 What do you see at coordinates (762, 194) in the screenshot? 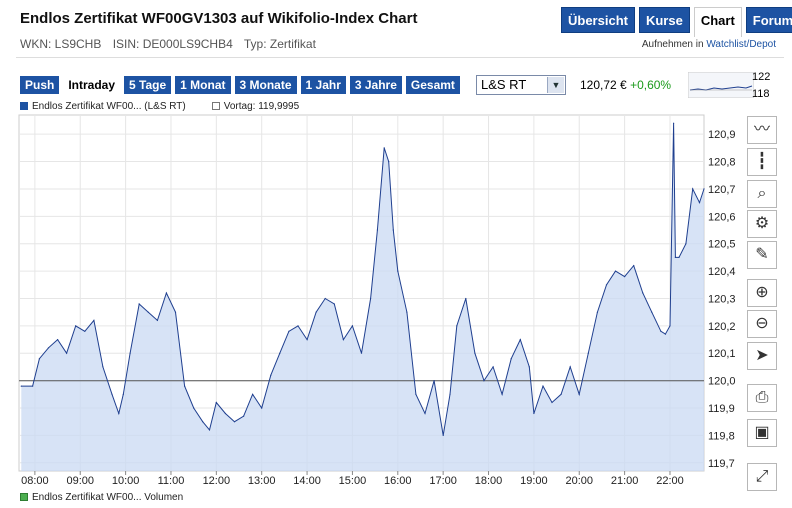
I see `magnifier-icon: ⌕` at bounding box center [762, 194].